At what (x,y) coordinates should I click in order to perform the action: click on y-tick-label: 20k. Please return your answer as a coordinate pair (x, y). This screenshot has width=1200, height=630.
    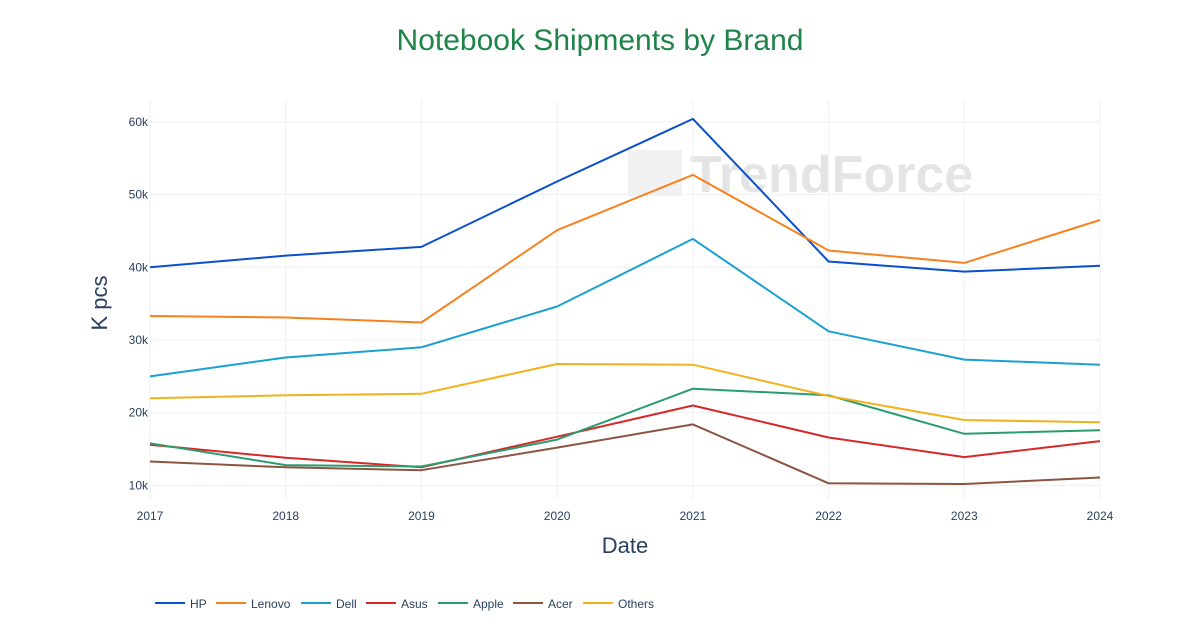
    Looking at the image, I should click on (139, 413).